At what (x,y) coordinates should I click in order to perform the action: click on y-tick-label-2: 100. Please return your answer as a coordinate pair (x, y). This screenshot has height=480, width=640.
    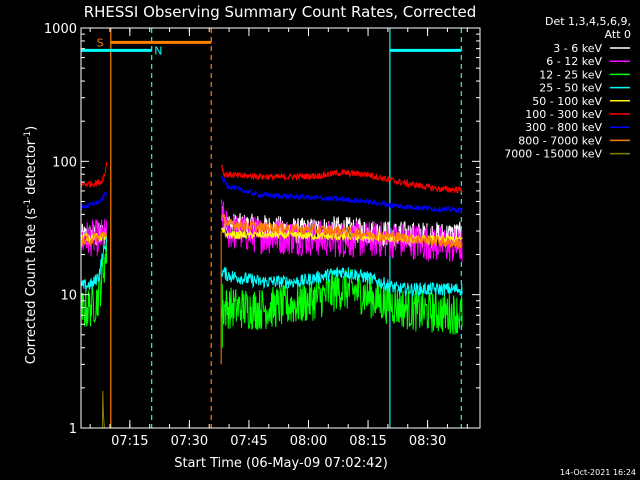
    Looking at the image, I should click on (64, 162).